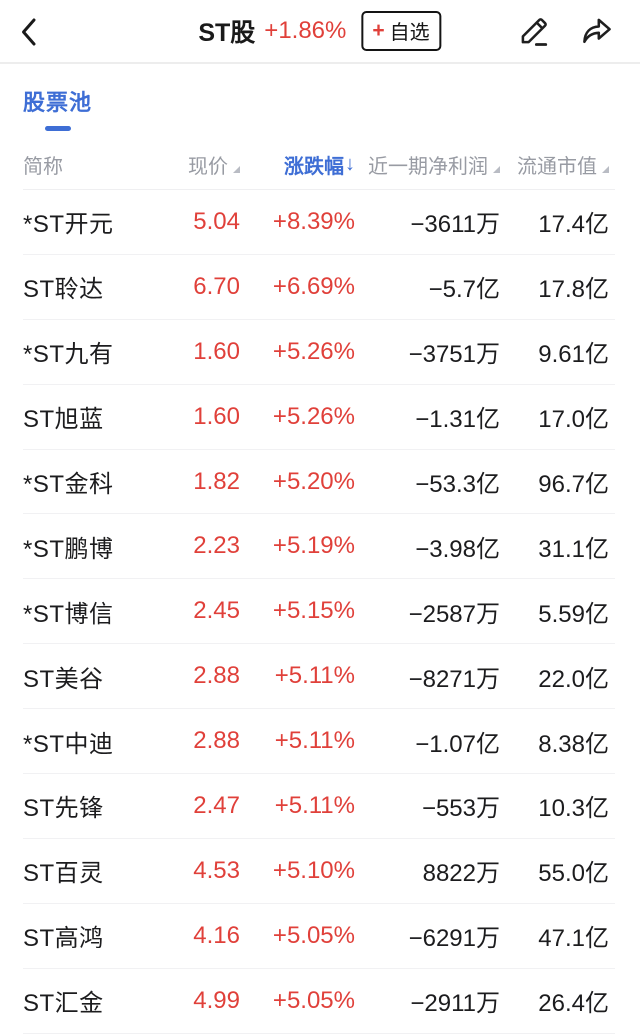  I want to click on stock-name: *ST金科, so click(68, 484).